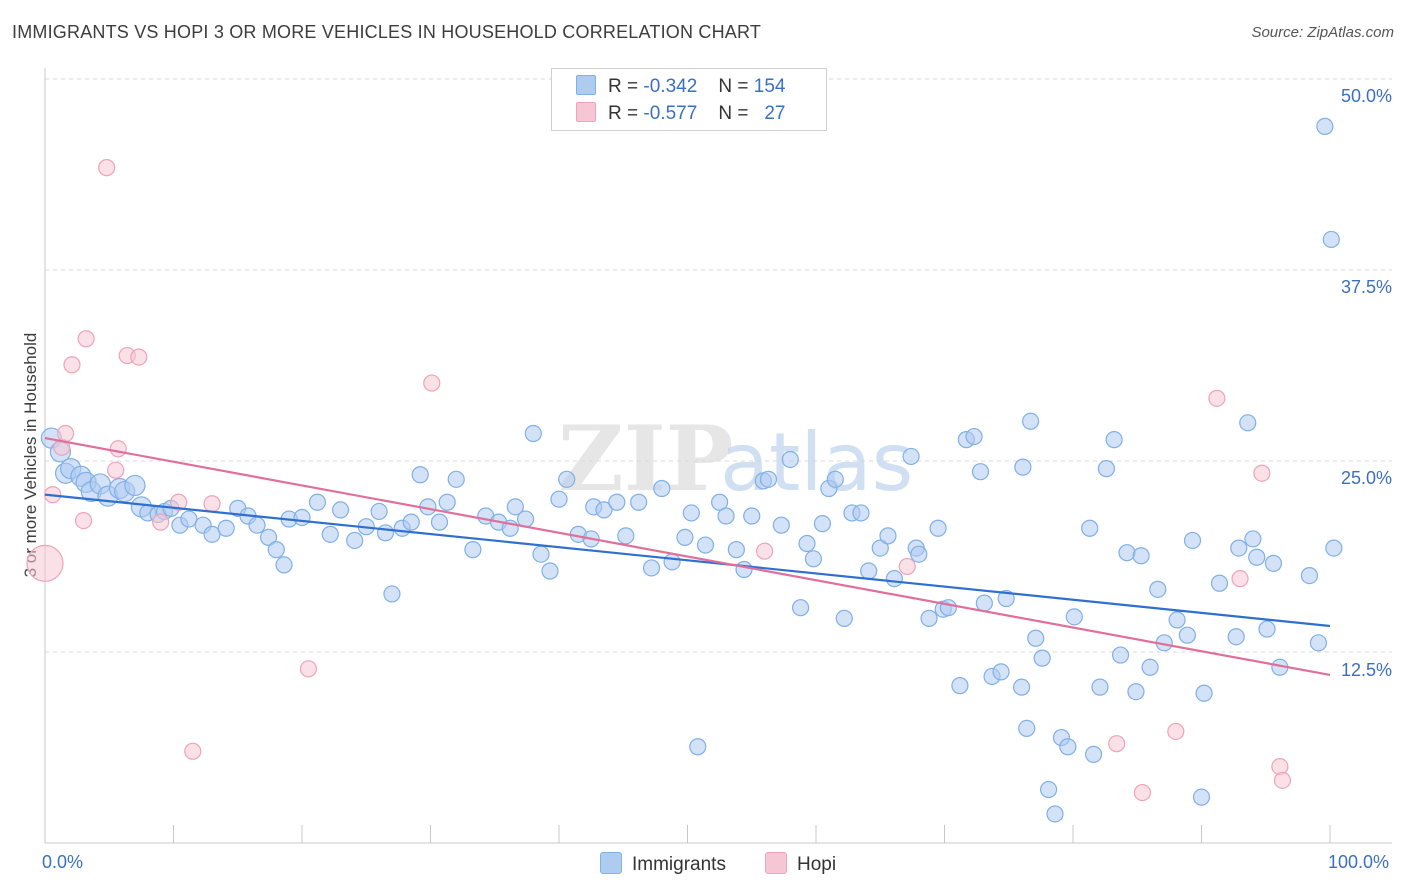 This screenshot has width=1406, height=892. What do you see at coordinates (1366, 287) in the screenshot?
I see `y-tick-label-37-5: 37.5%` at bounding box center [1366, 287].